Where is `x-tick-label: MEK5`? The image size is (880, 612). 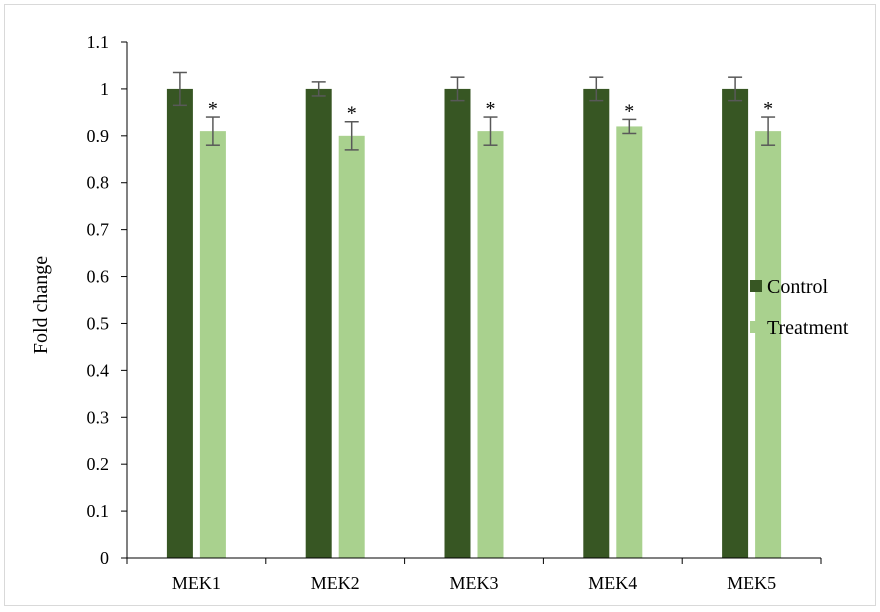 x-tick-label: MEK5 is located at coordinates (751, 583).